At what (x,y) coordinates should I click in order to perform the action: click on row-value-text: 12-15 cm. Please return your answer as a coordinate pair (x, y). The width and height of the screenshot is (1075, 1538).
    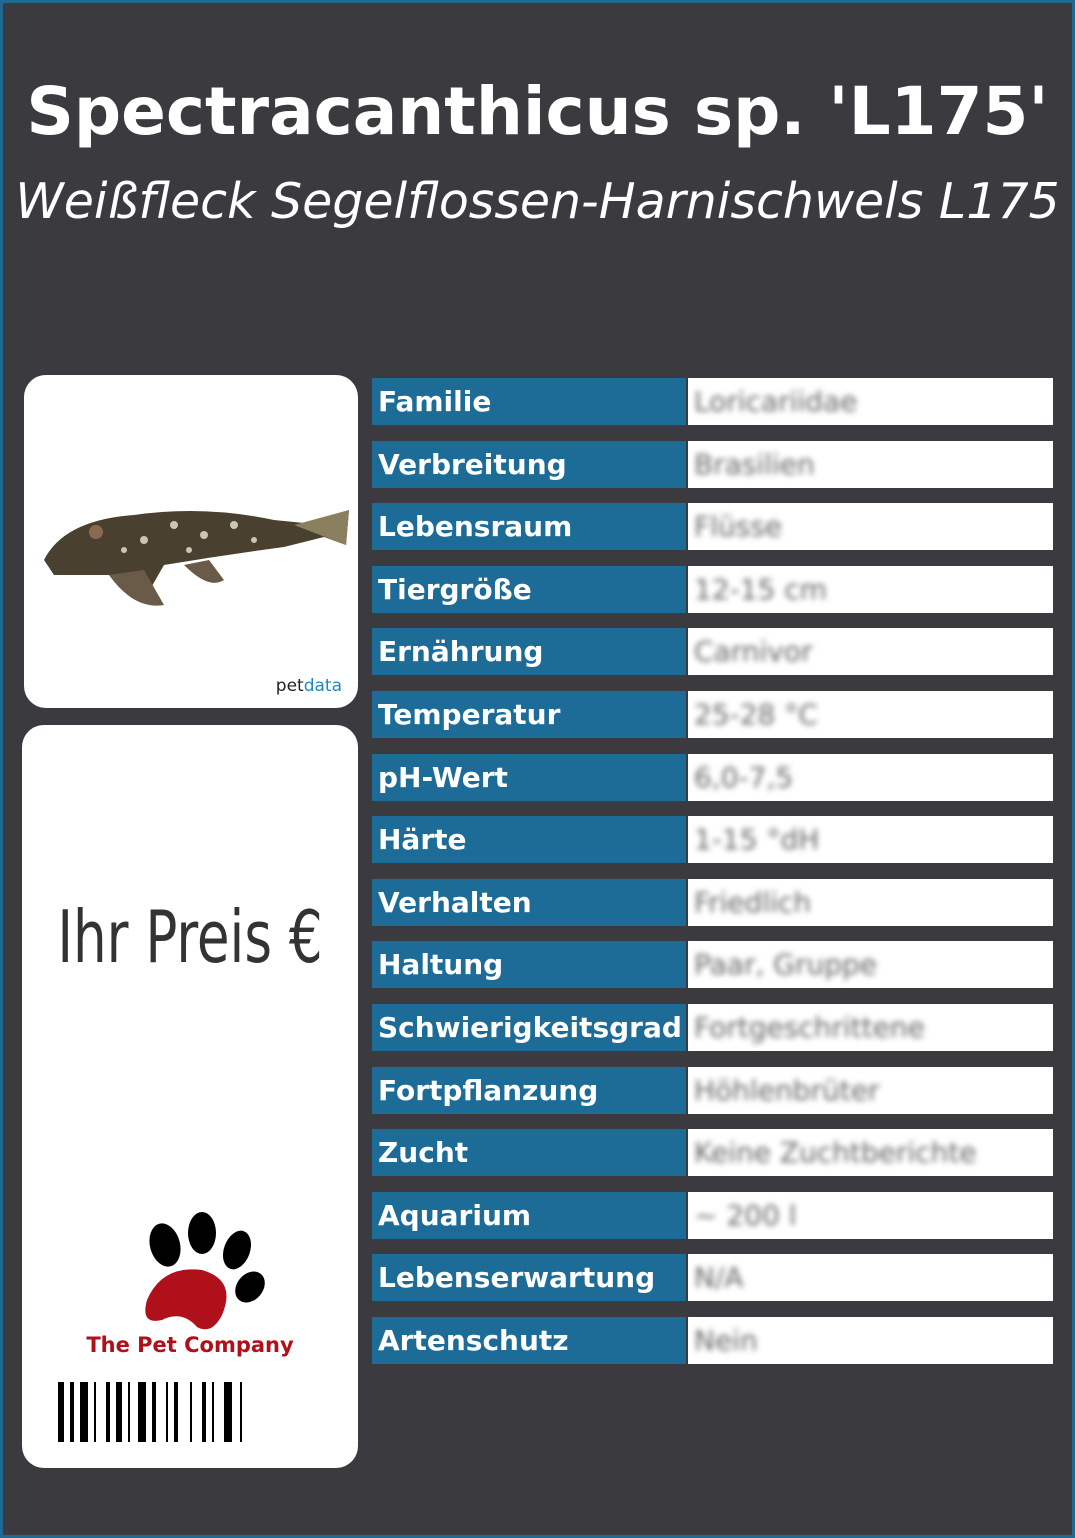
    Looking at the image, I should click on (760, 589).